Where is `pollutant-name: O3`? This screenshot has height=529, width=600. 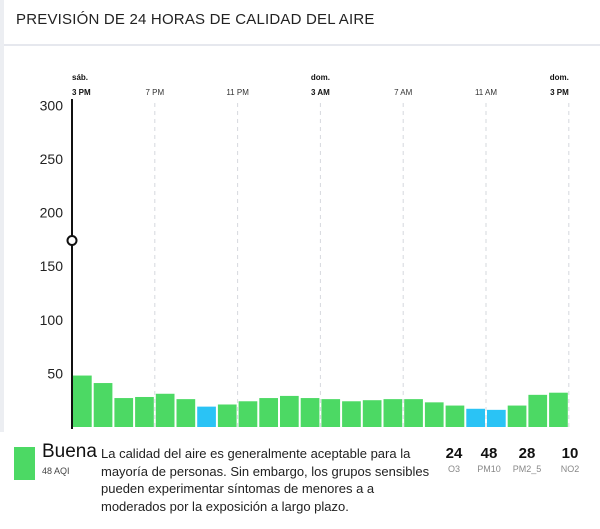 pollutant-name: O3 is located at coordinates (453, 469).